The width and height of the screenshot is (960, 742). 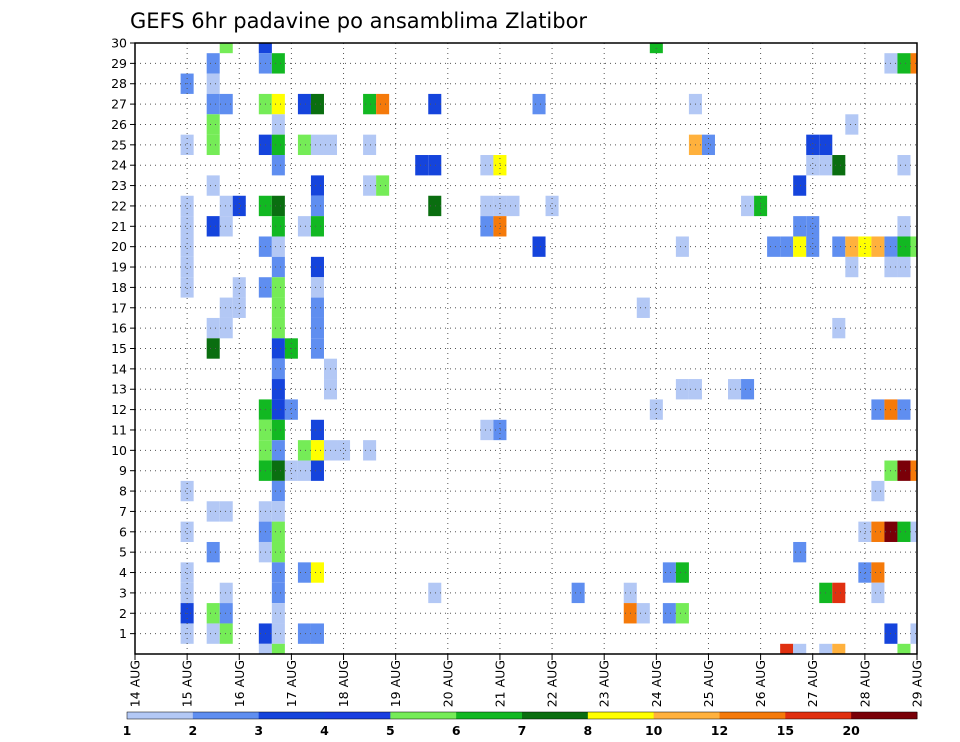 I want to click on y-tick-label: 30, so click(x=119, y=43).